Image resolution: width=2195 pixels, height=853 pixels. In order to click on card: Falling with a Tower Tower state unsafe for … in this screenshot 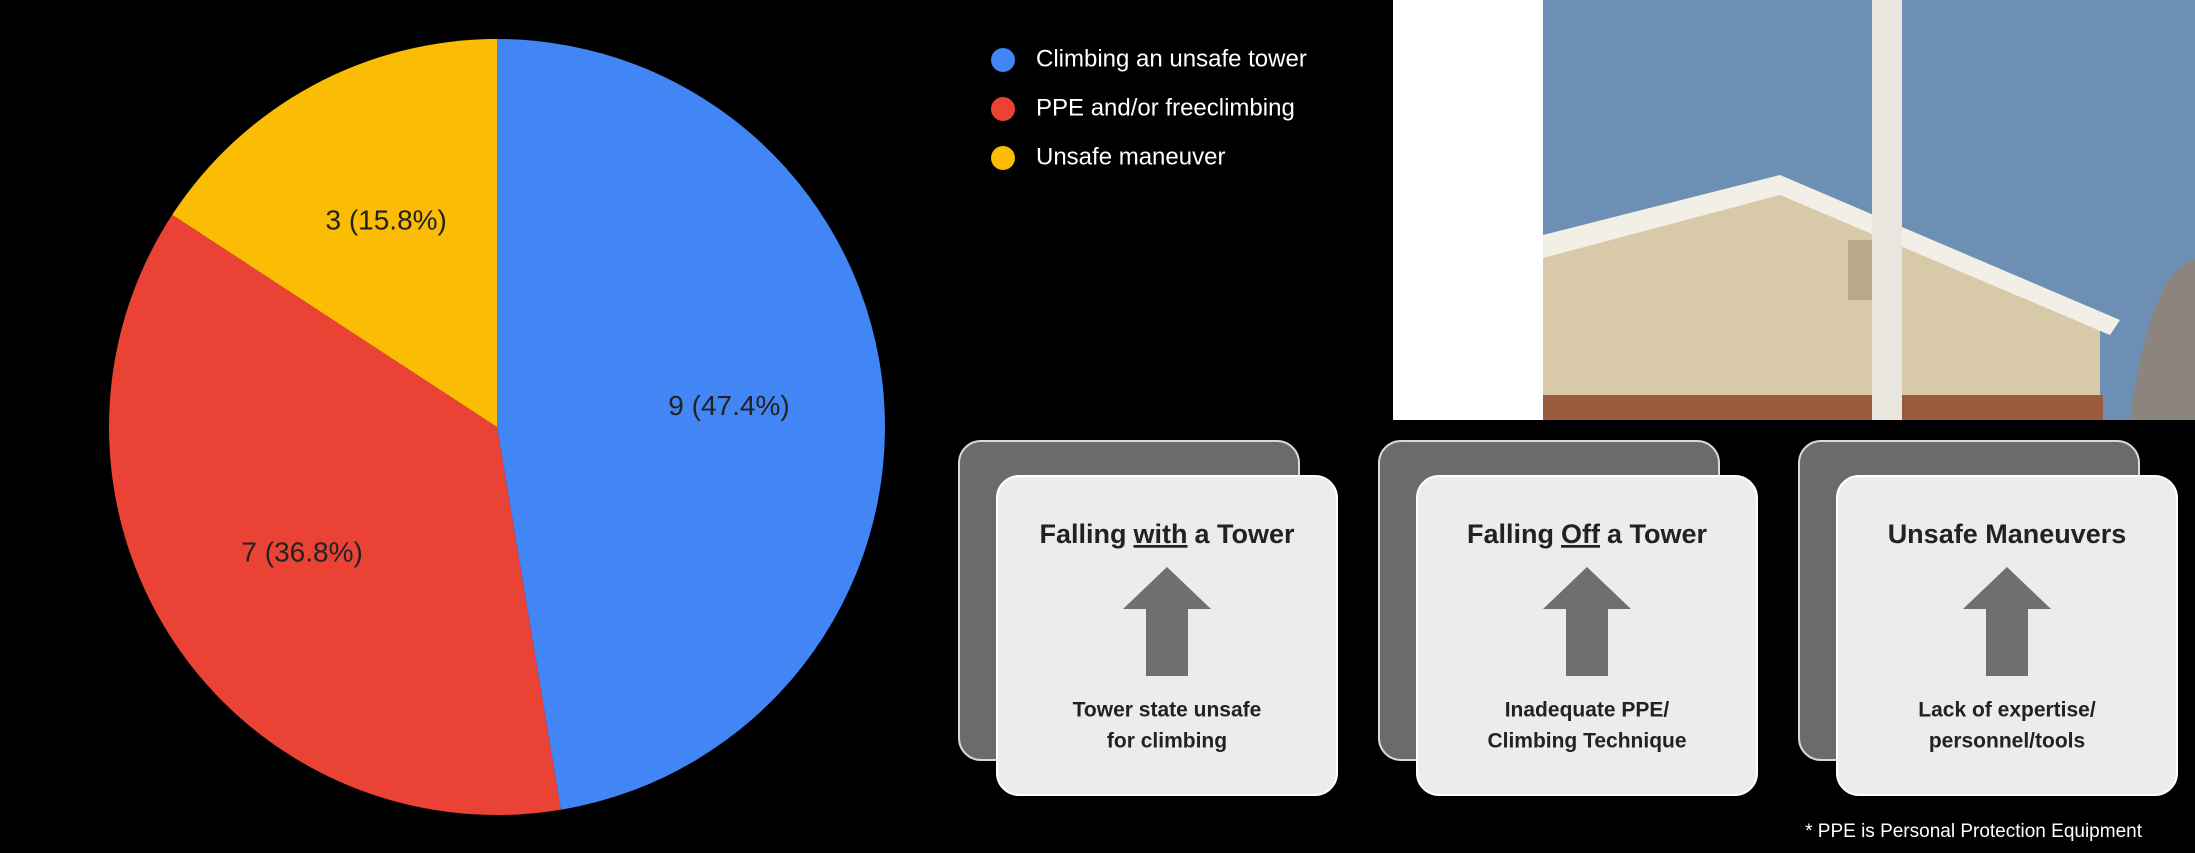, I will do `click(1148, 618)`.